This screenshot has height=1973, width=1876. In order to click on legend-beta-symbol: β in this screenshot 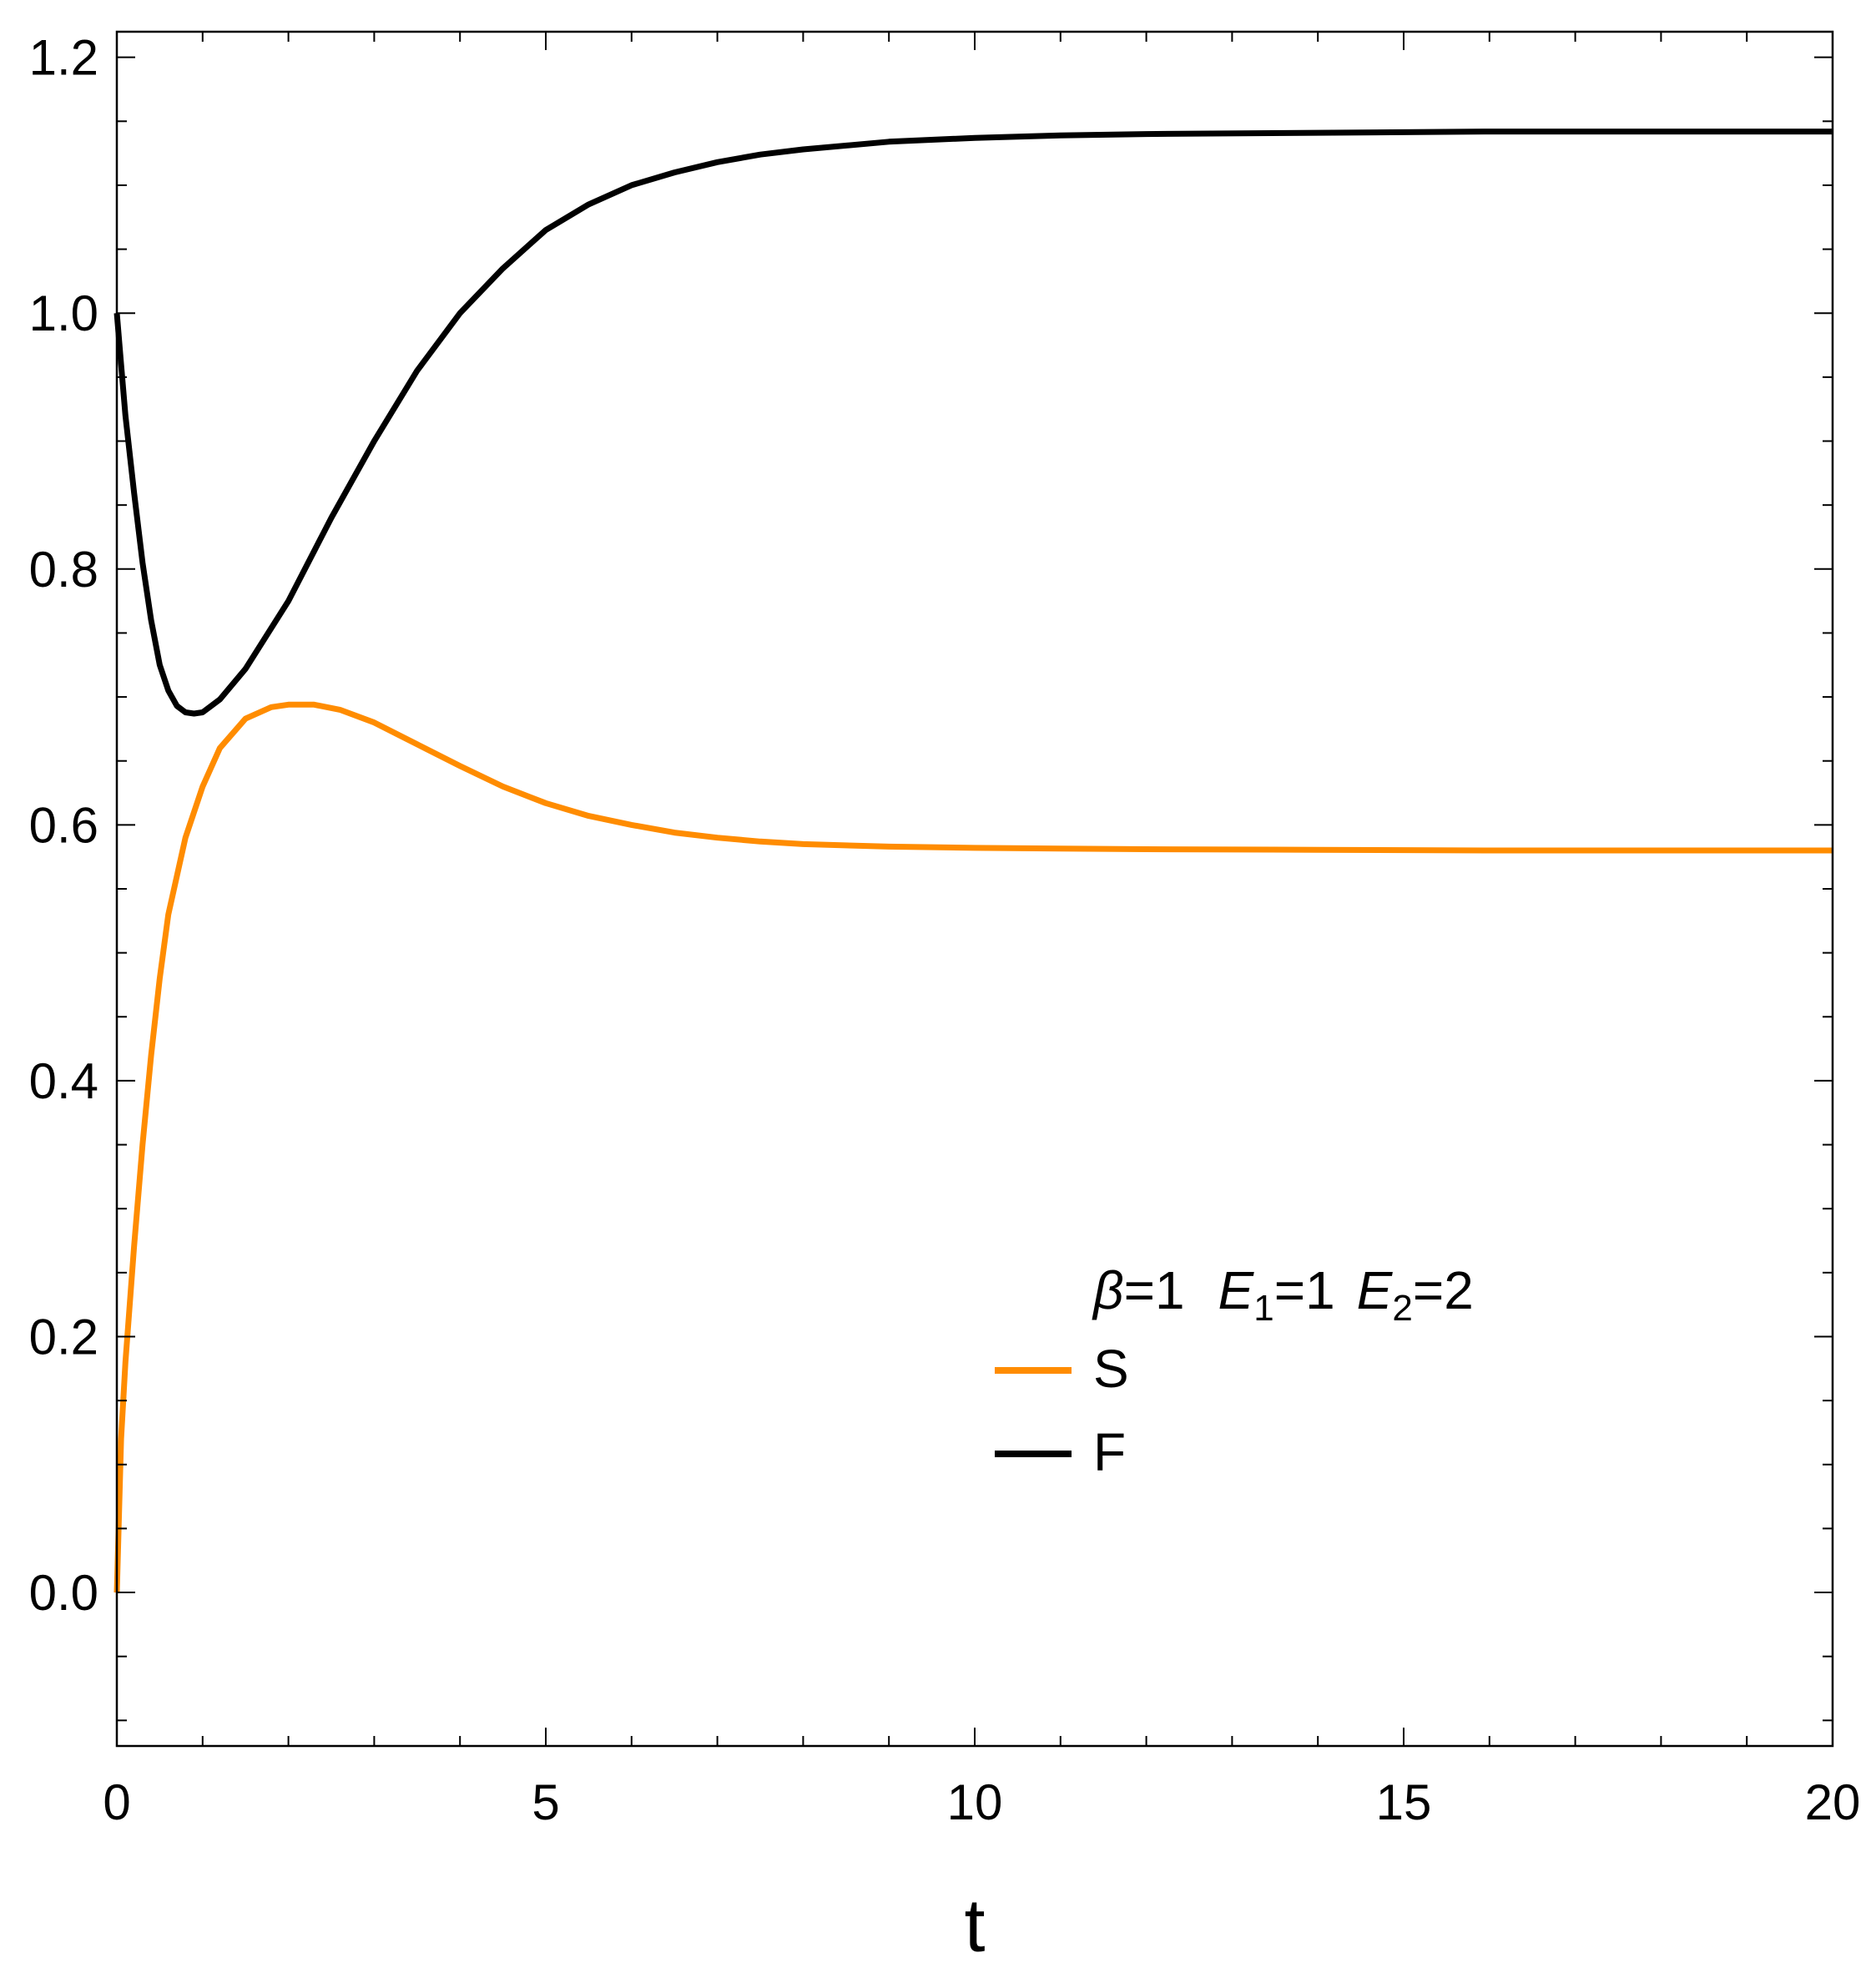, I will do `click(1108, 1290)`.